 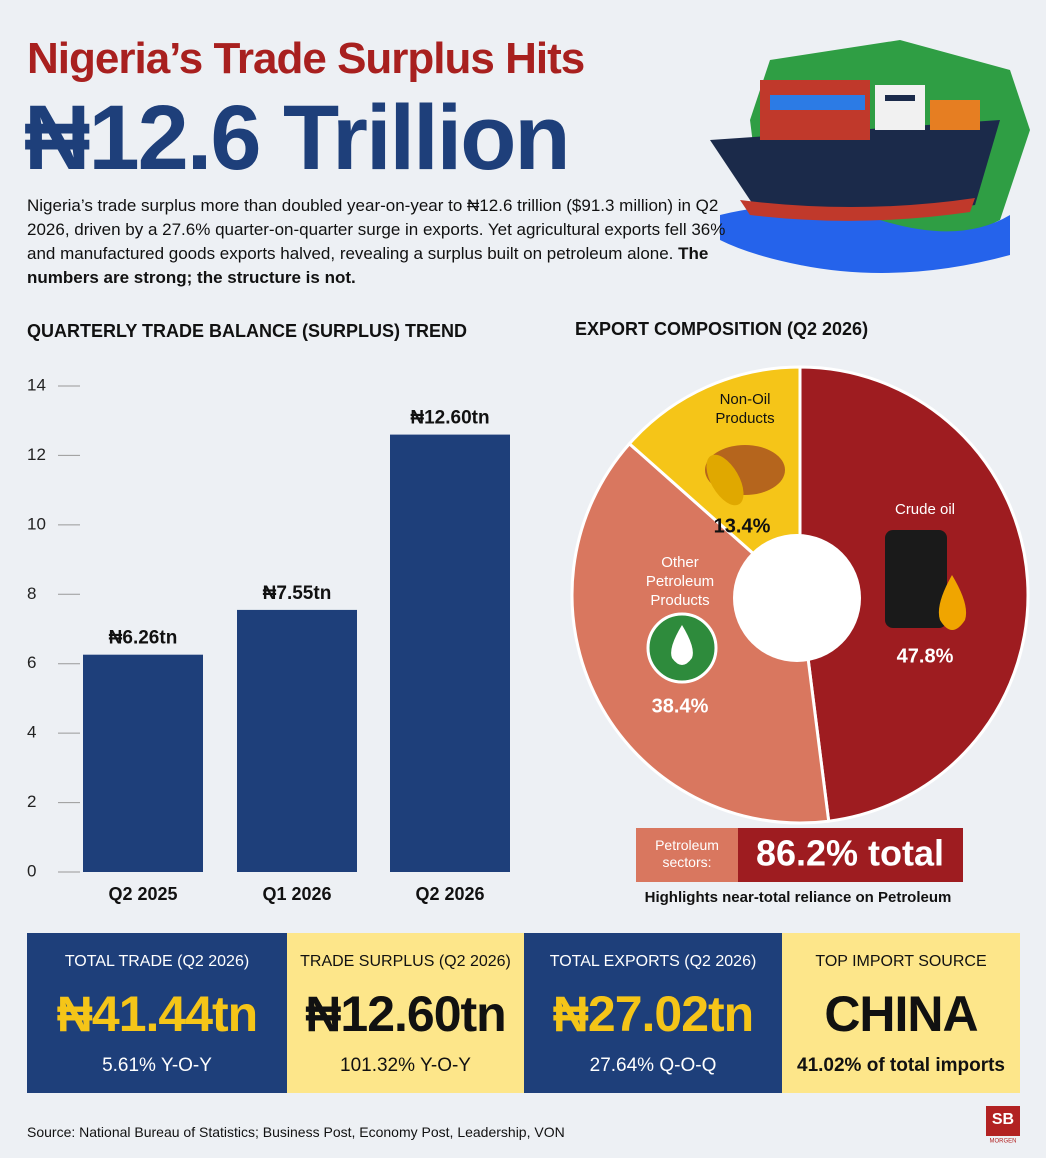 I want to click on y-tick-label: 10, so click(x=36, y=523).